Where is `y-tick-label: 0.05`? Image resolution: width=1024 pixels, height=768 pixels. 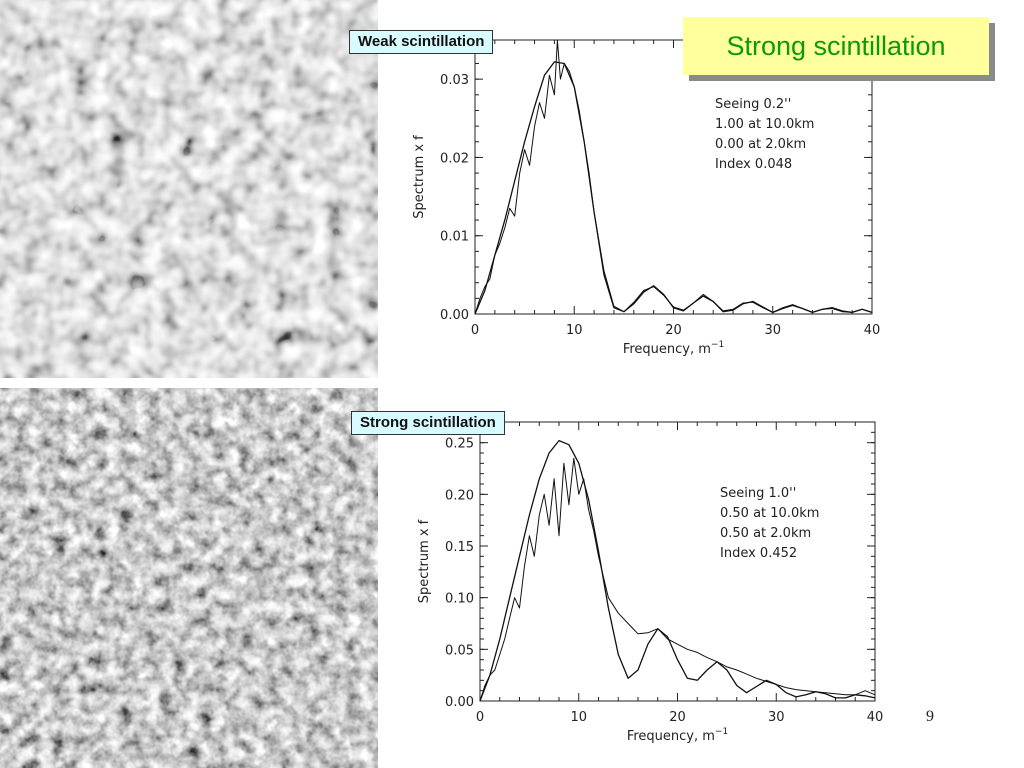 y-tick-label: 0.05 is located at coordinates (459, 650).